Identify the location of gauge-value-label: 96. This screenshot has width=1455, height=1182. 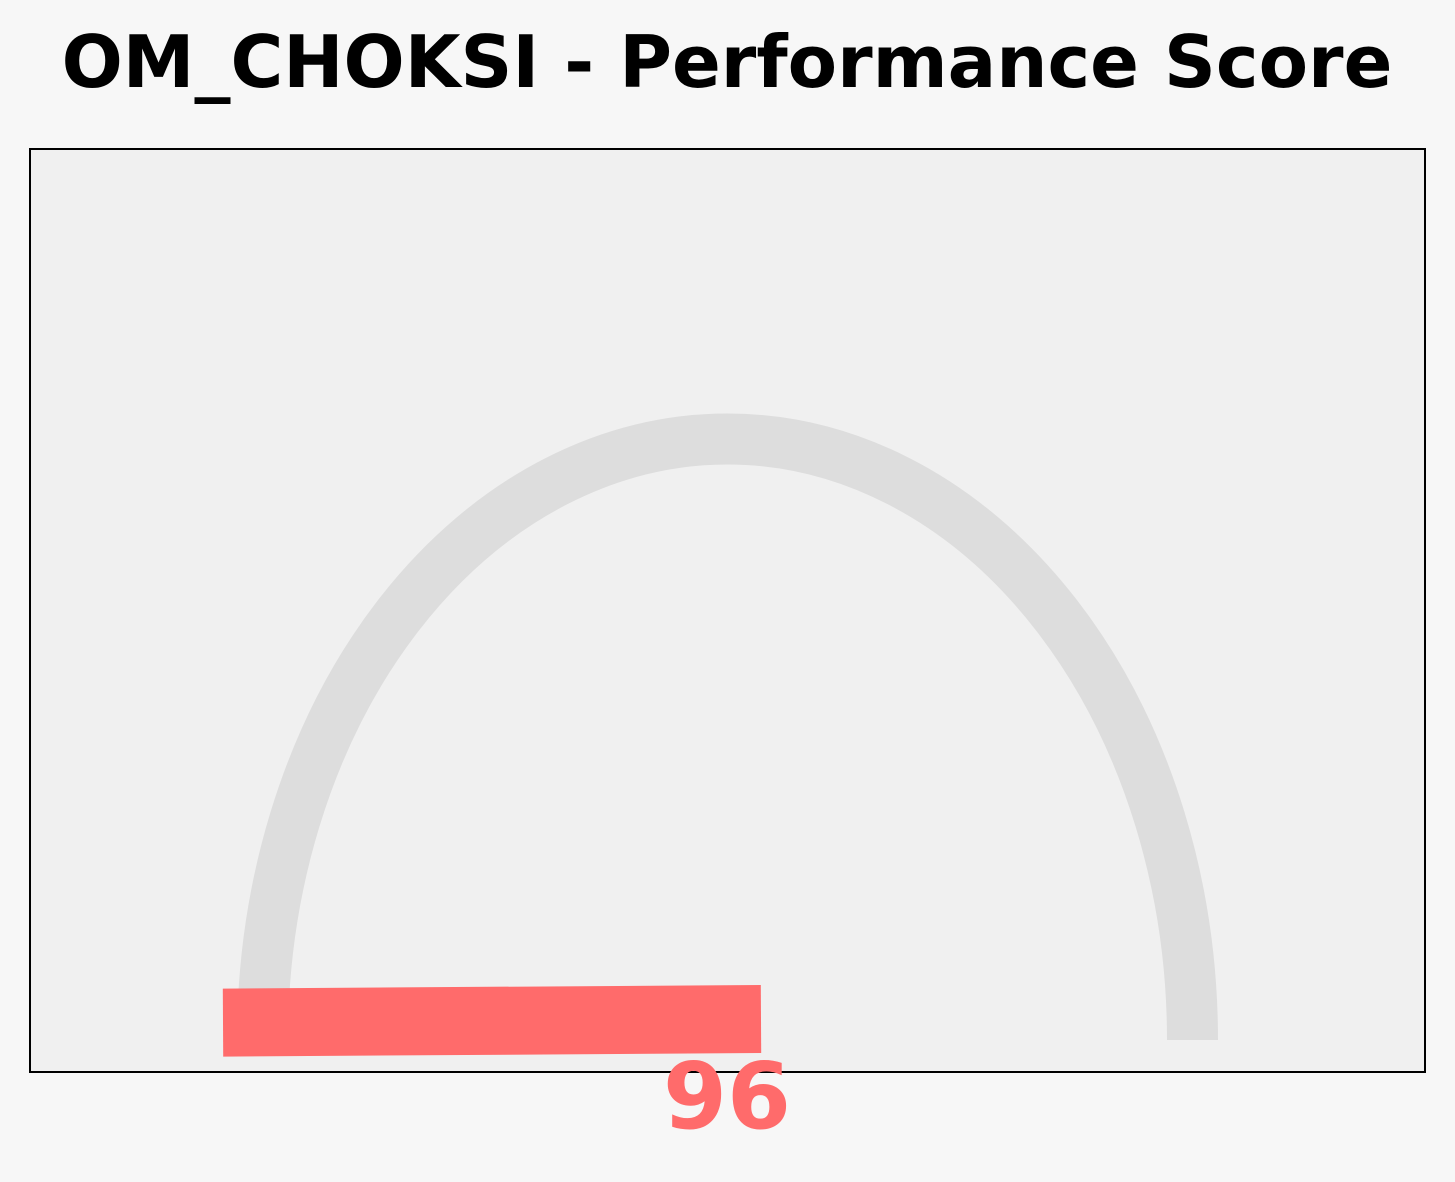
(727, 1096).